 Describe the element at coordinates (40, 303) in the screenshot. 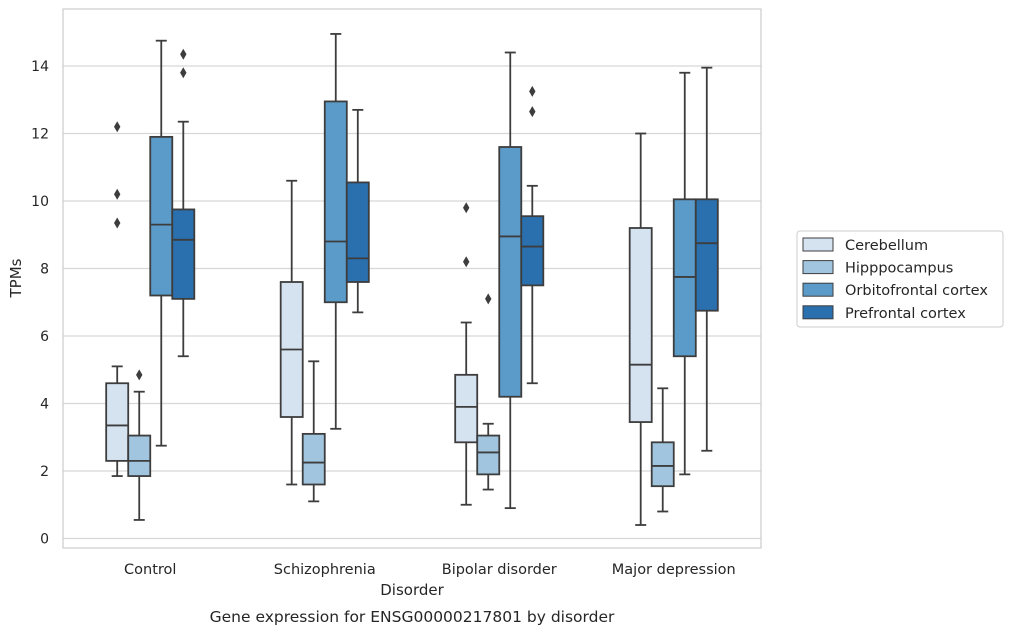

I see `y-tick-labels: 0 2 4 6 8 10 12 14` at that location.